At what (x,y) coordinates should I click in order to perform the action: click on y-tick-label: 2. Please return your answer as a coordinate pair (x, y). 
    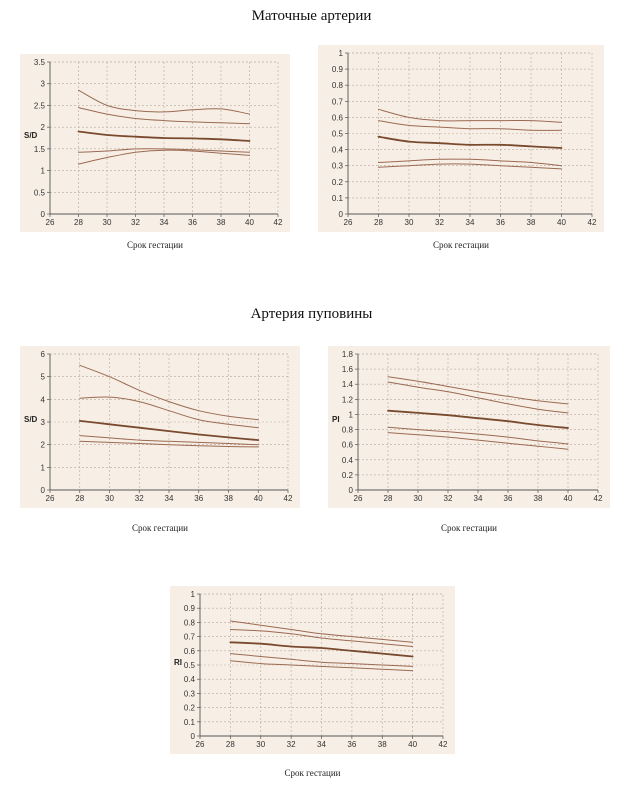
    Looking at the image, I should click on (43, 127).